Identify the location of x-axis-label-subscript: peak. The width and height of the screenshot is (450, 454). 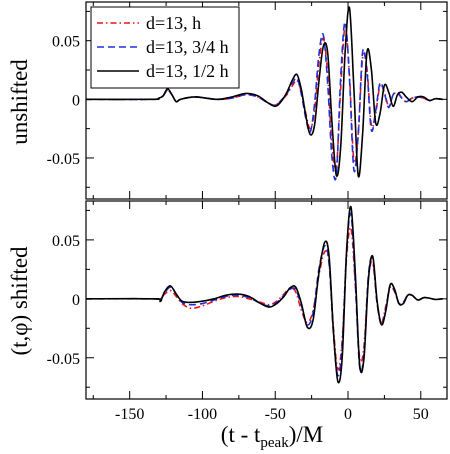
(274, 443).